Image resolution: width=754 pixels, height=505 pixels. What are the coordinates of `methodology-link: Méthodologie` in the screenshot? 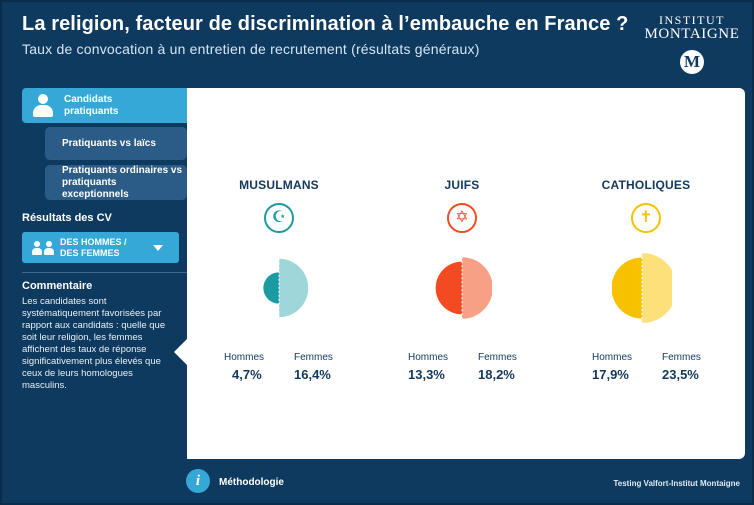 It's located at (251, 482).